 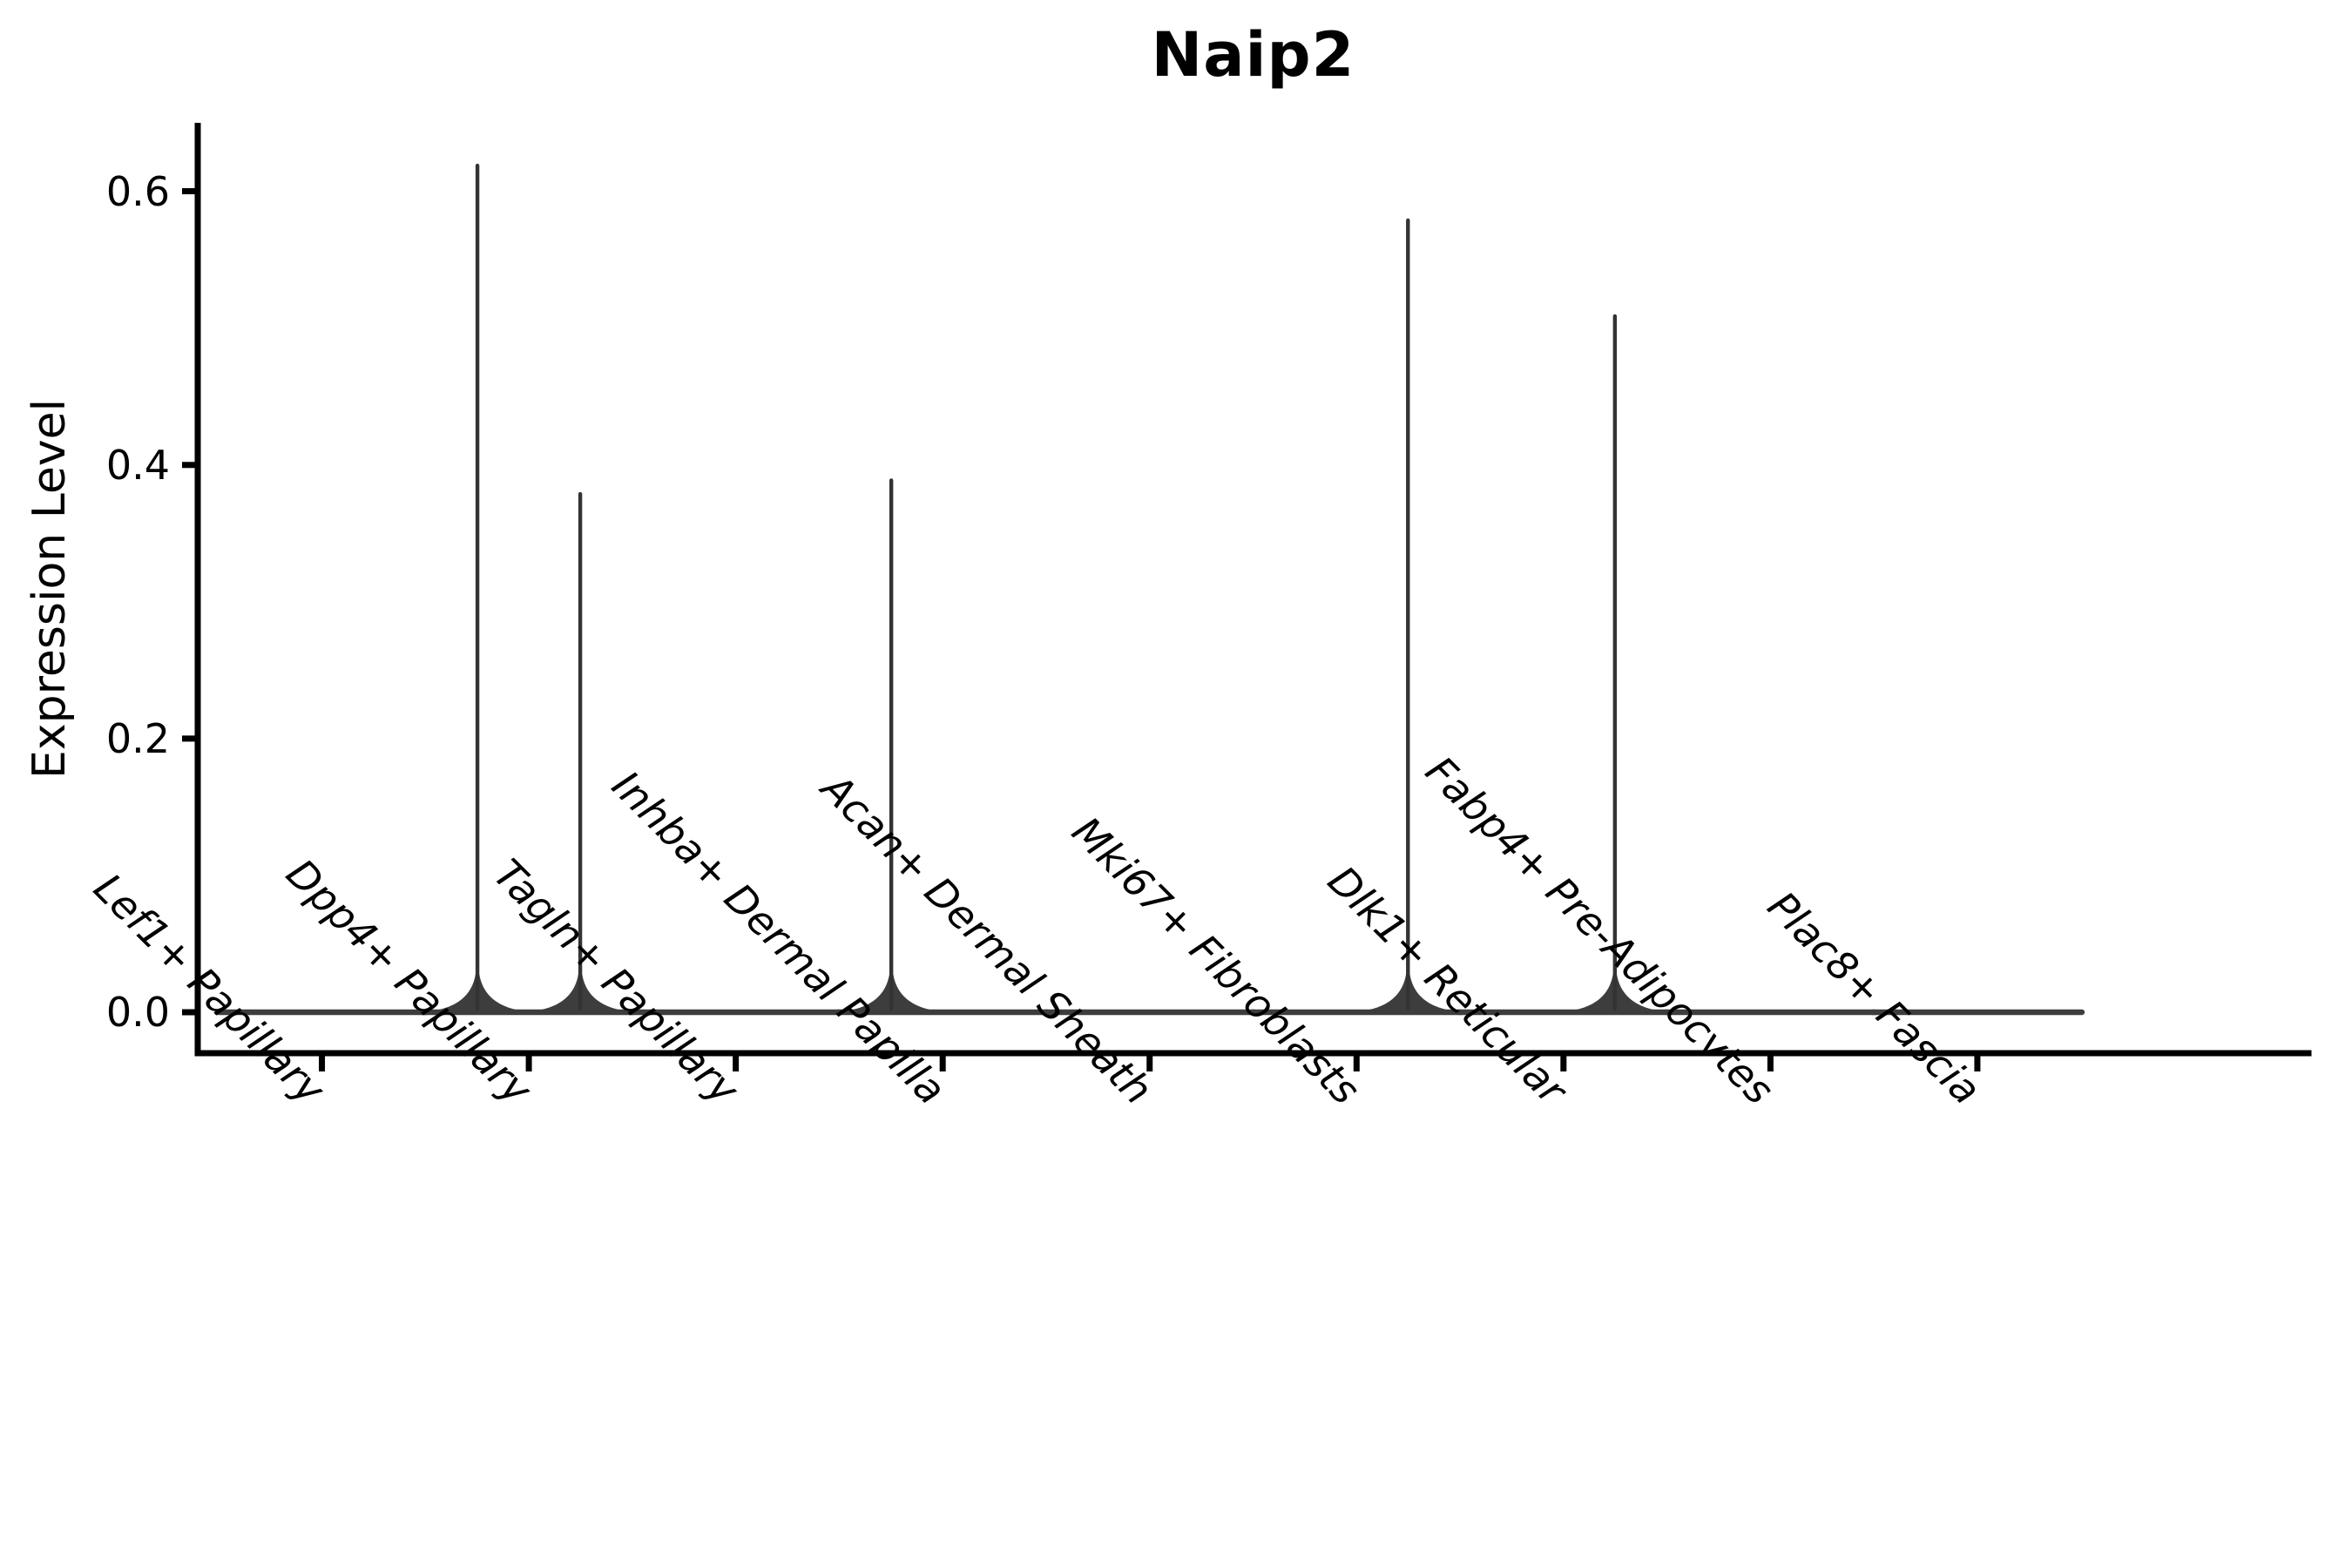 What do you see at coordinates (137, 465) in the screenshot?
I see `y-tick-label: 0.4` at bounding box center [137, 465].